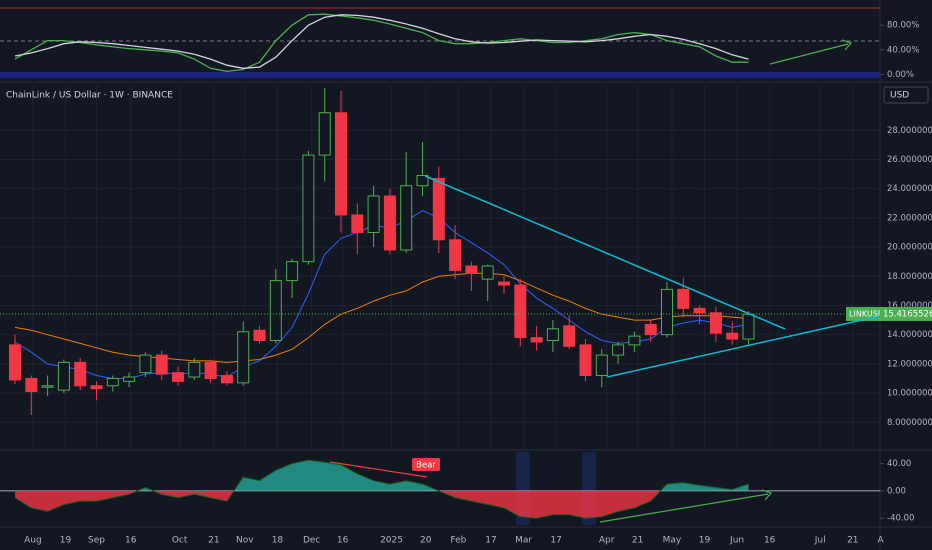 This screenshot has height=550, width=932. I want to click on x-tick-label: Sep, so click(96, 541).